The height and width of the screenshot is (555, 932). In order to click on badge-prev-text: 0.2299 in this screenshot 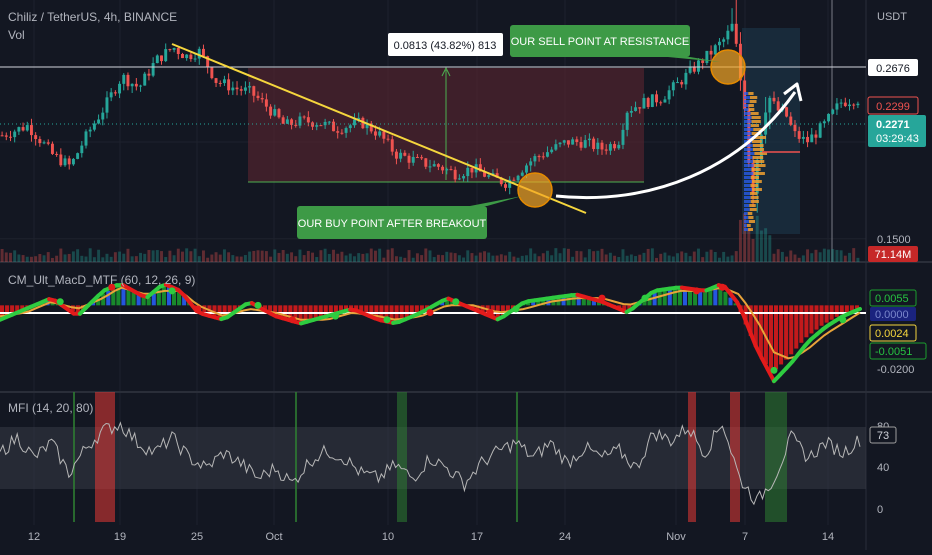, I will do `click(893, 107)`.